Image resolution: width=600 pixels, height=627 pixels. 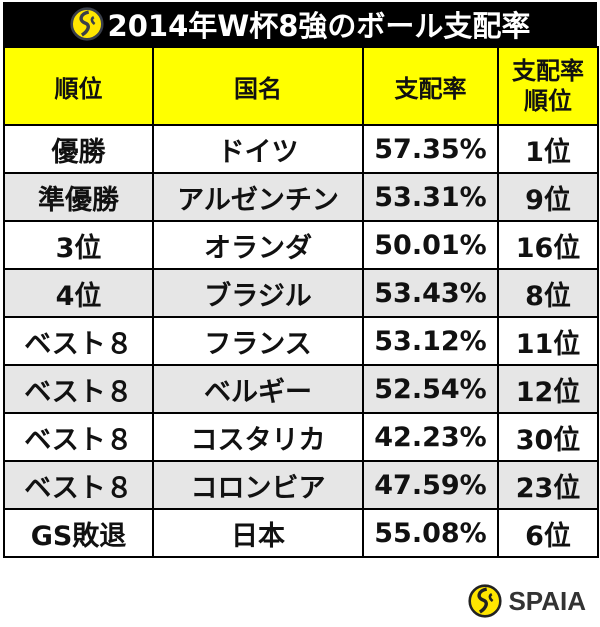 I want to click on rank-cell: GS敗退, so click(x=78, y=533).